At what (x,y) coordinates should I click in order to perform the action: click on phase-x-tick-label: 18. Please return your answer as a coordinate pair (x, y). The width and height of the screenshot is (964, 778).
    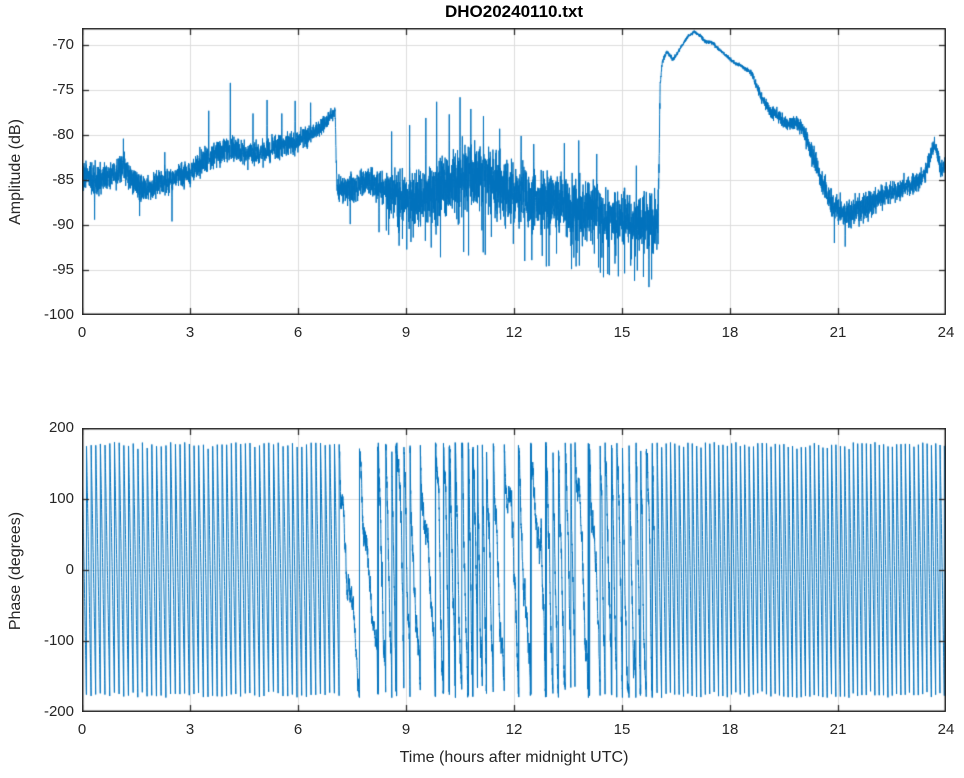
    Looking at the image, I should click on (730, 729).